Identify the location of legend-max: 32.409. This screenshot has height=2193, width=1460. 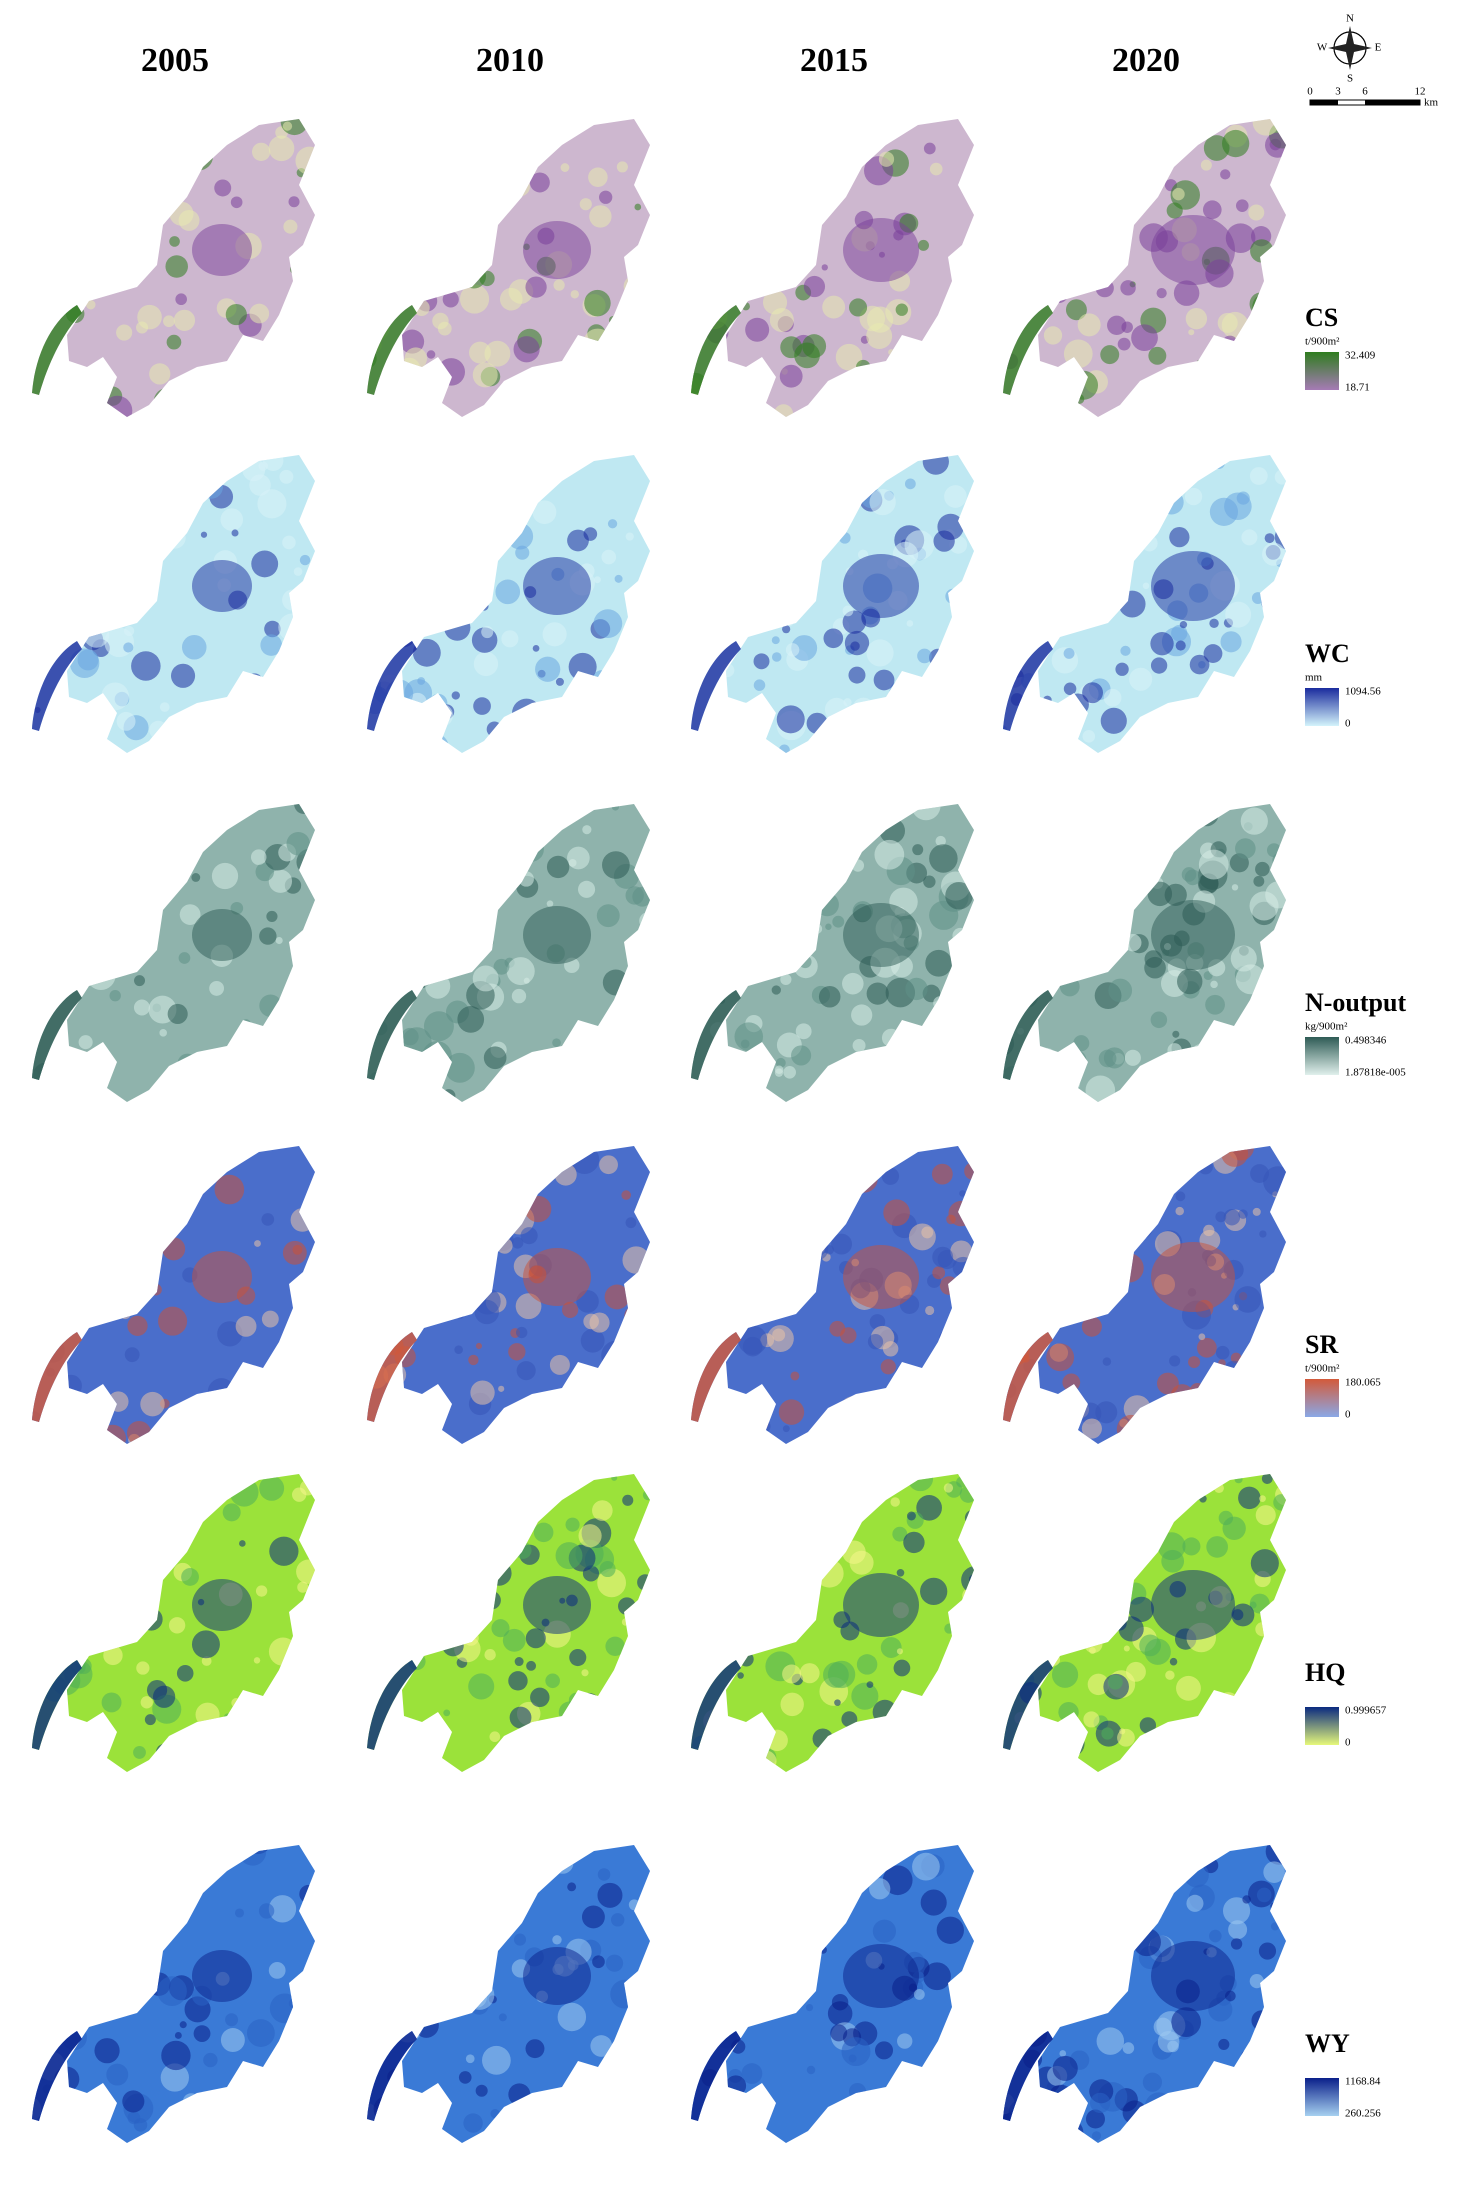
(1360, 356).